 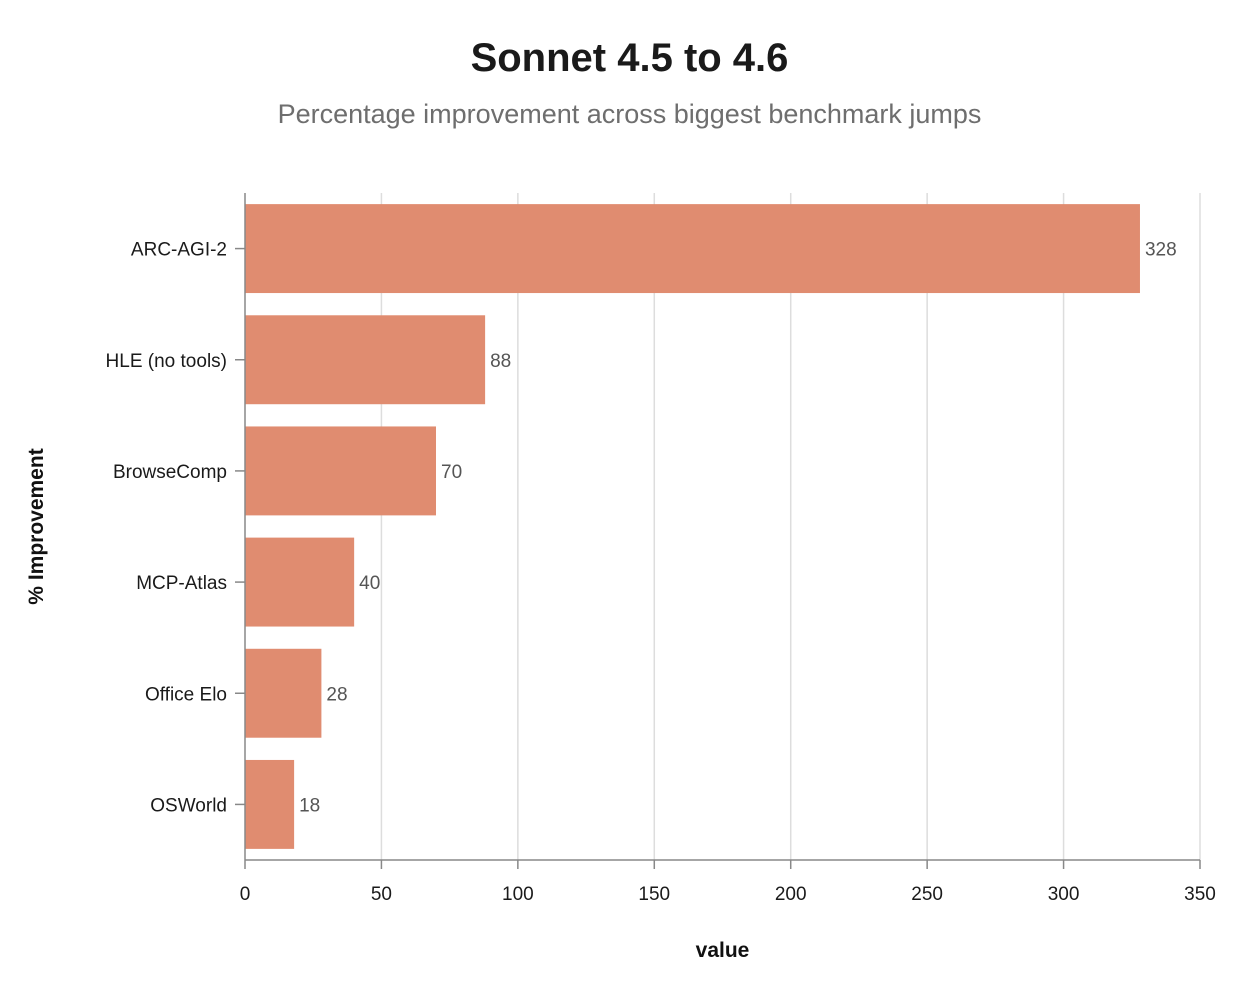 I want to click on x-tick-label: 0, so click(x=245, y=894).